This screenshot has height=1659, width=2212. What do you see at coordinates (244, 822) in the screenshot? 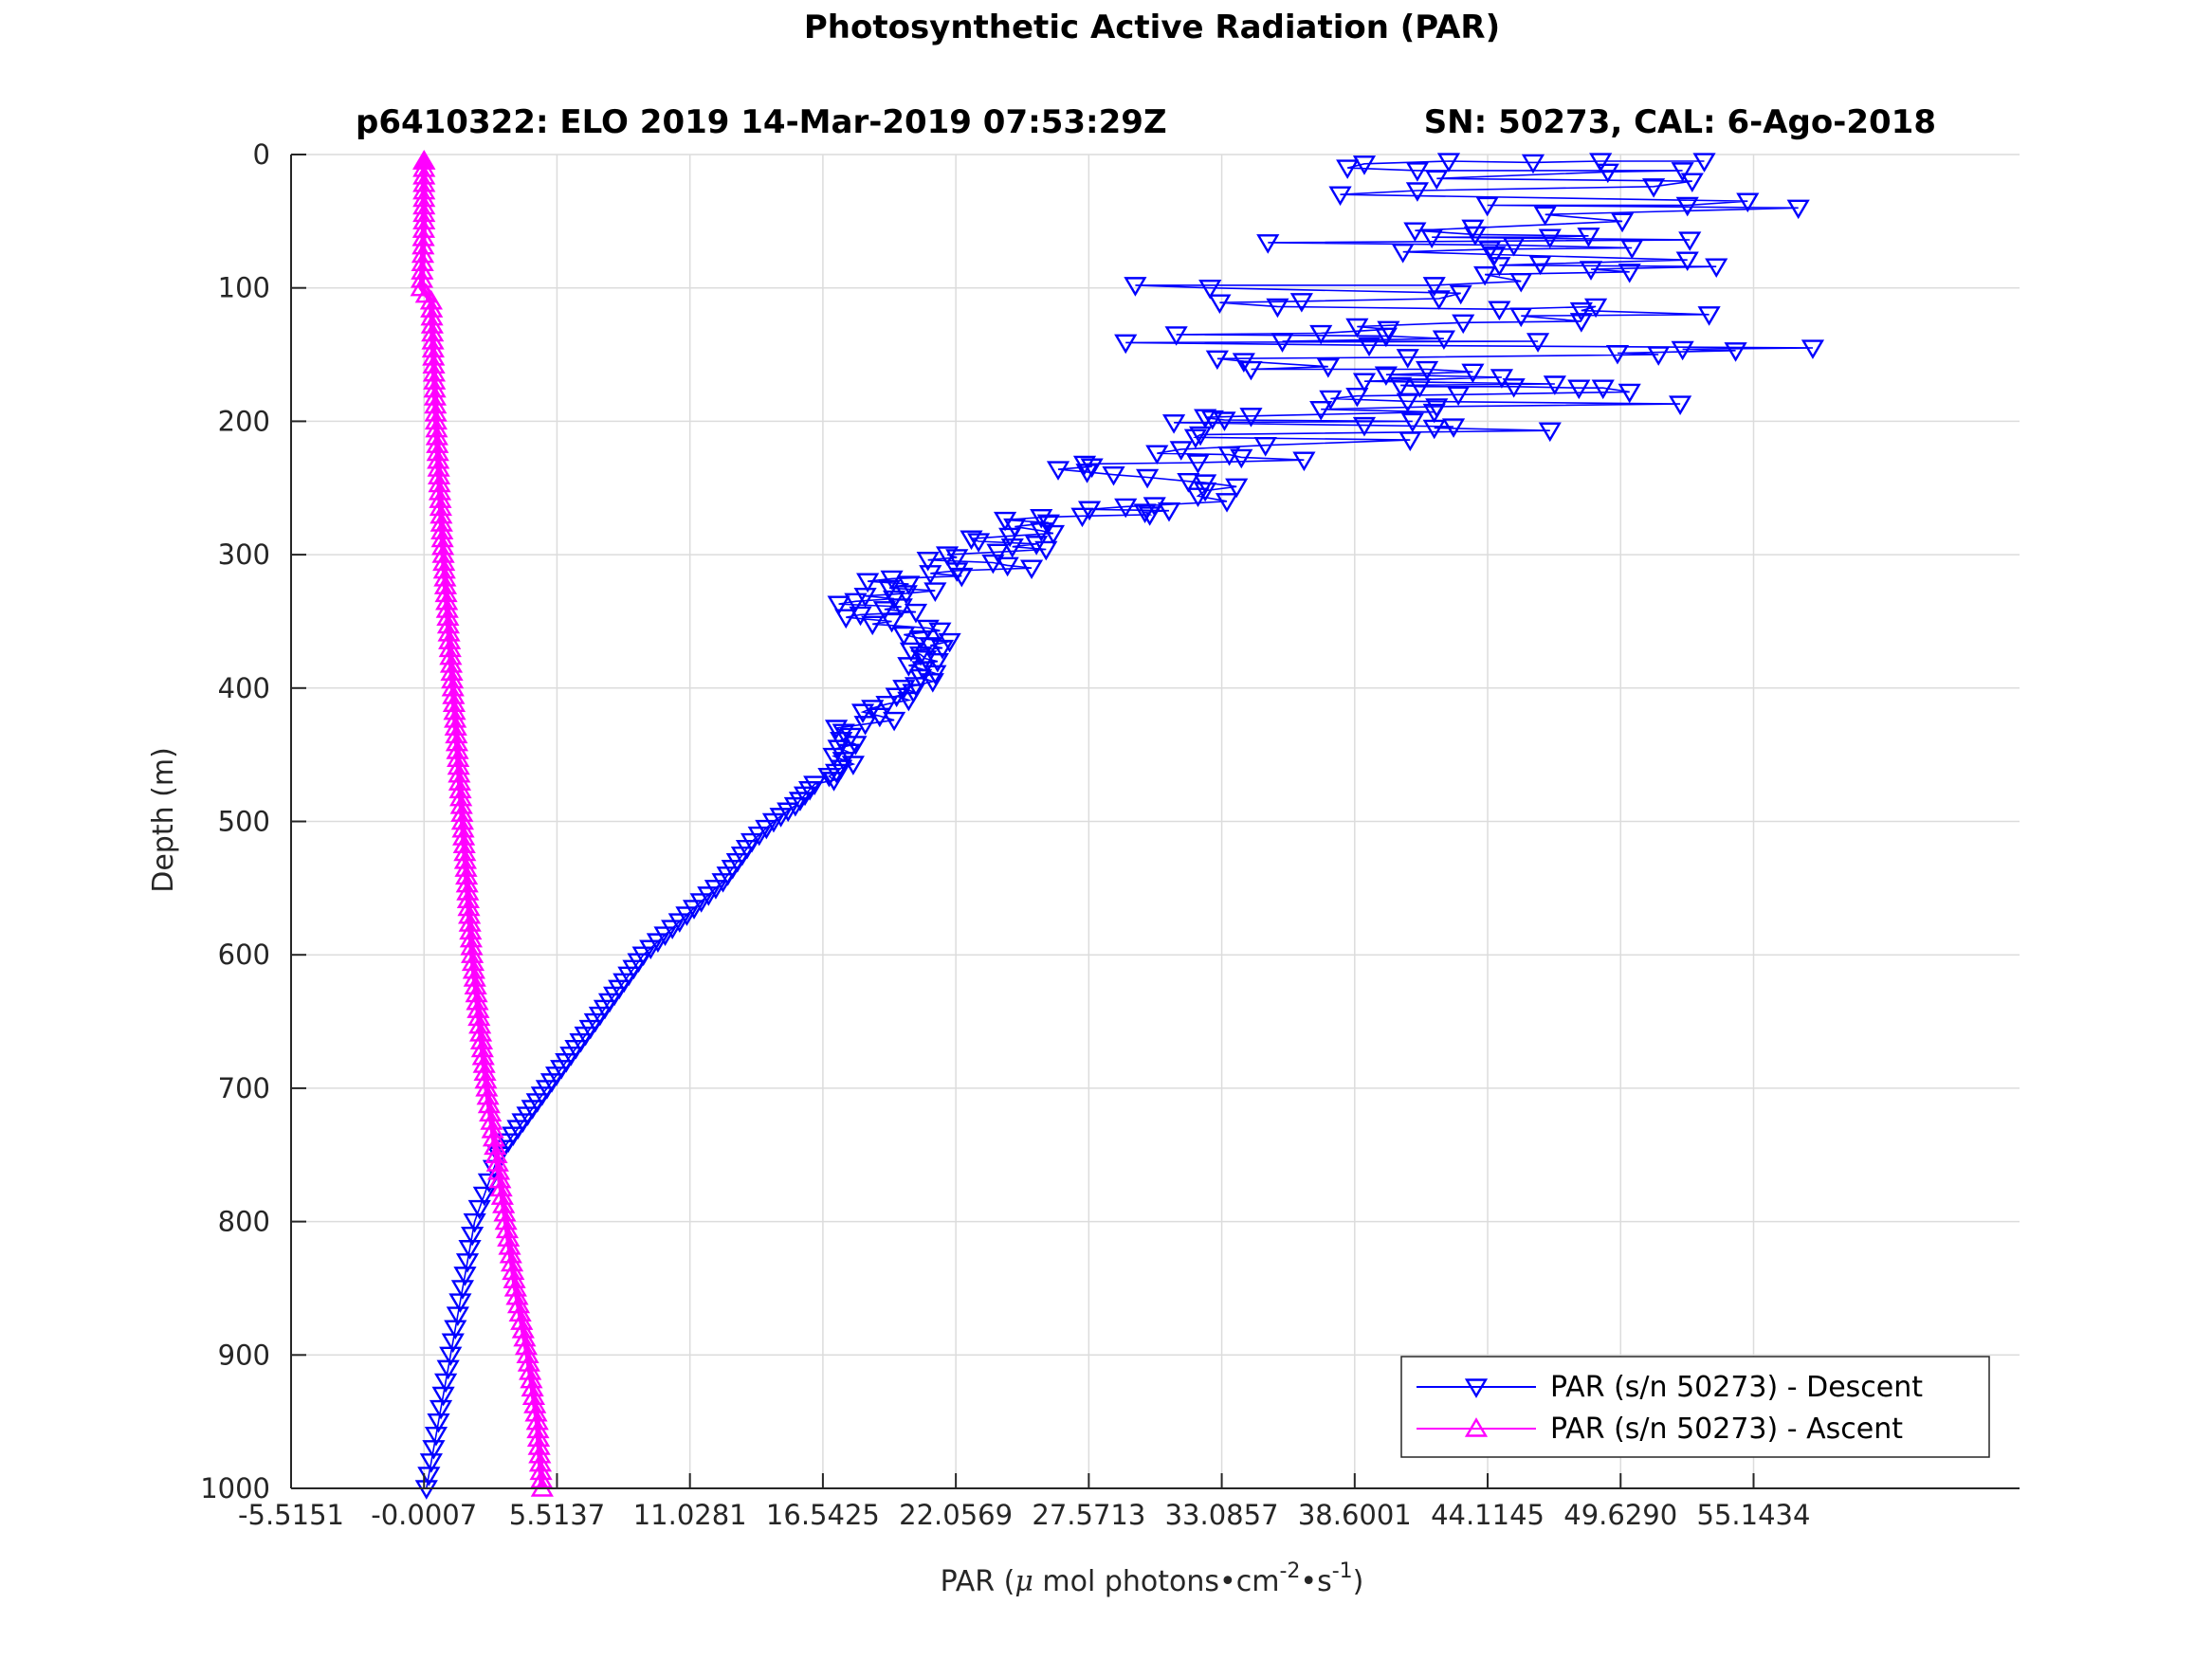
I see `y-tick-label: 500` at bounding box center [244, 822].